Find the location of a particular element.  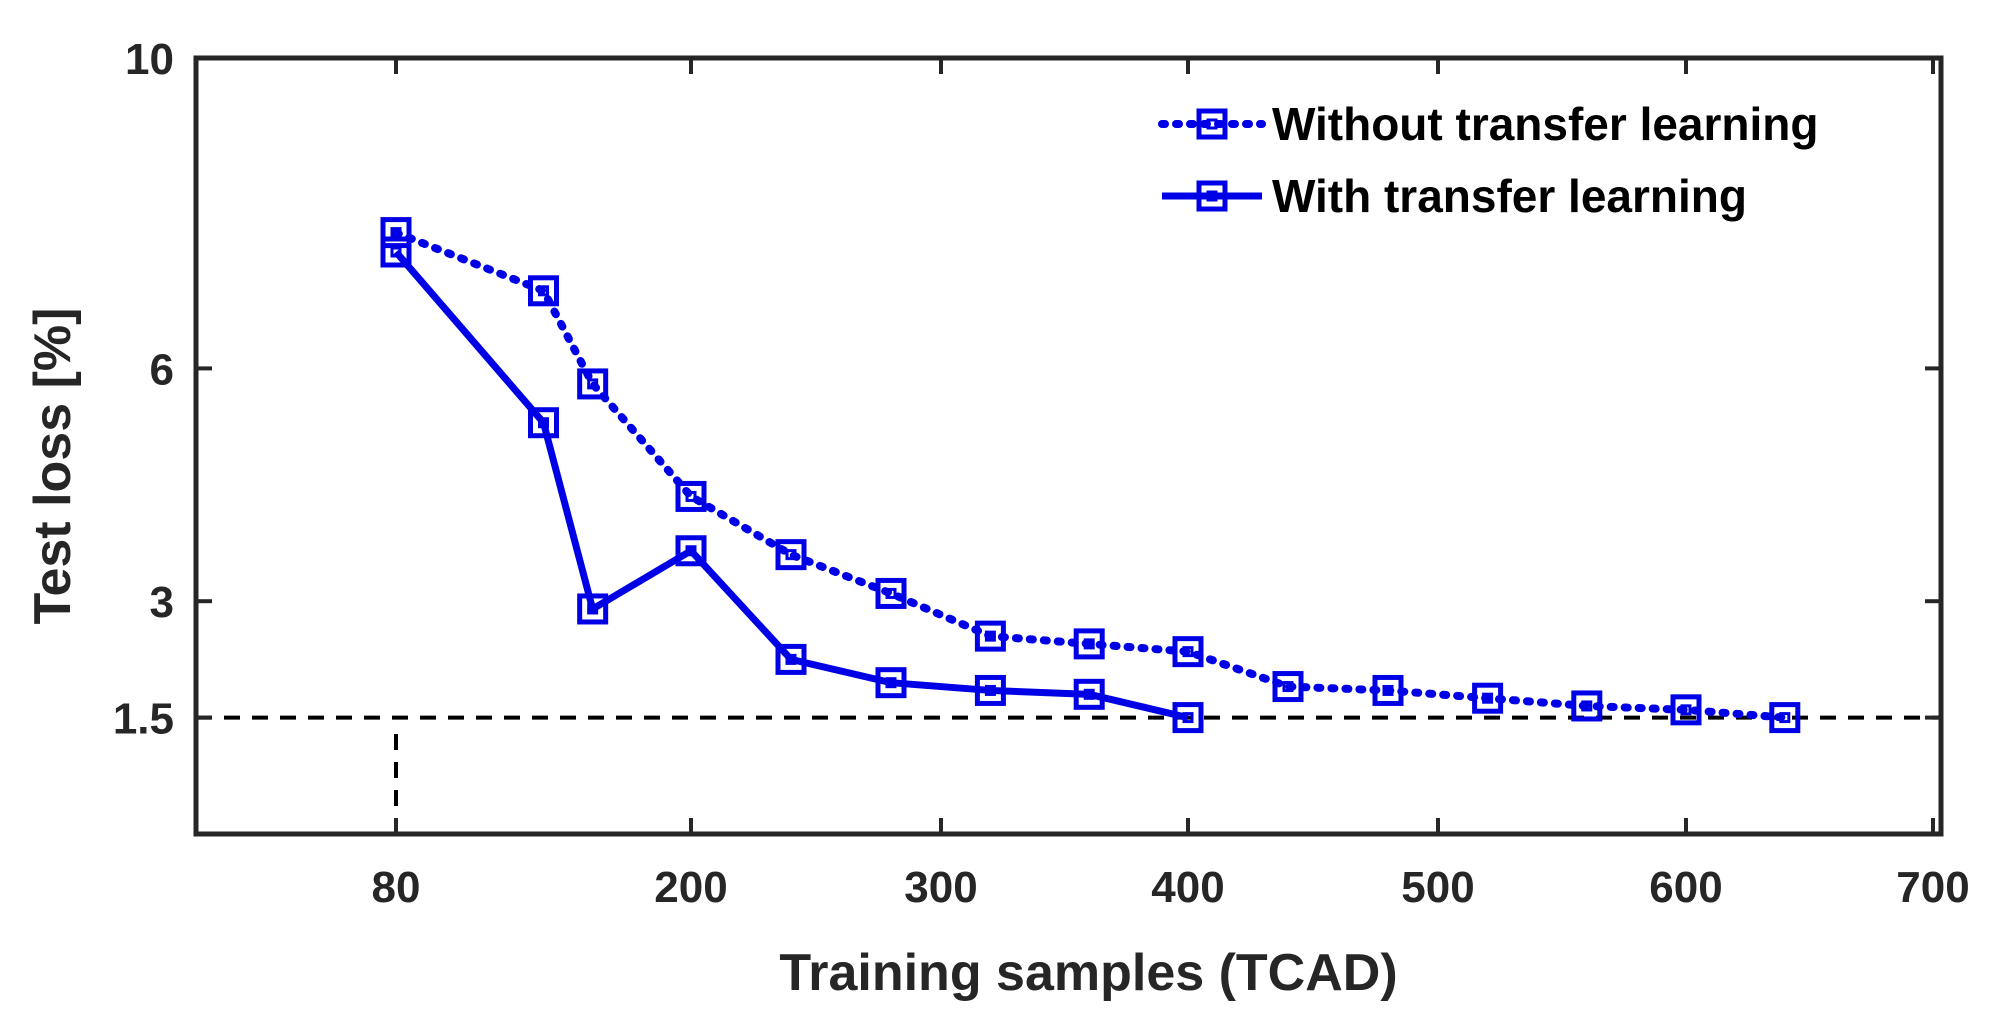

y-axis-title: Test loss [%] is located at coordinates (53, 466).